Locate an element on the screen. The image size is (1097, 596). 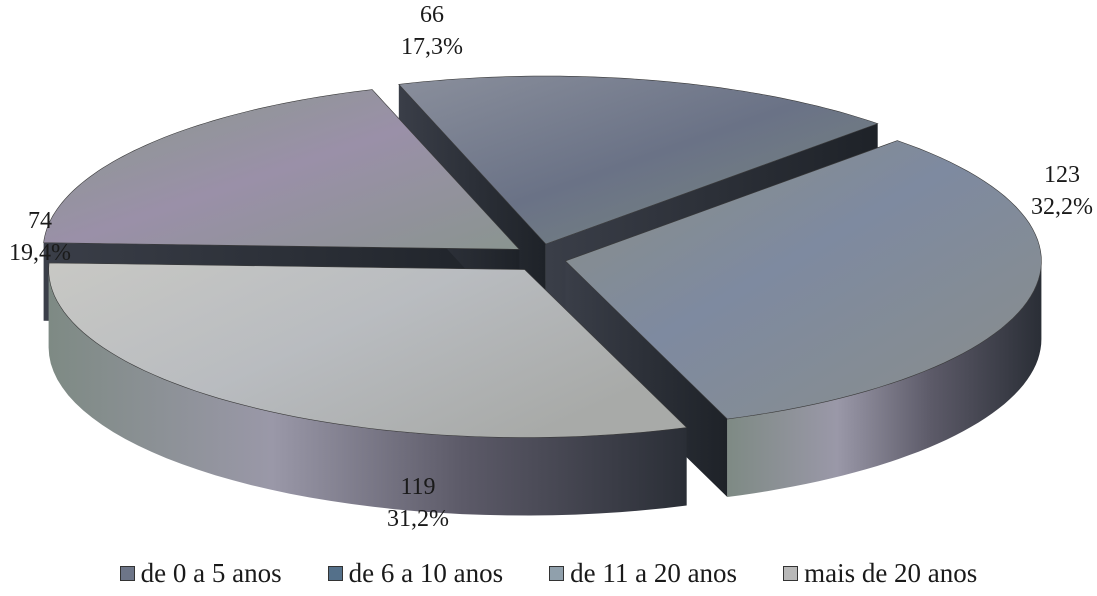
legend-label-3: mais de 20 anos is located at coordinates (891, 573).